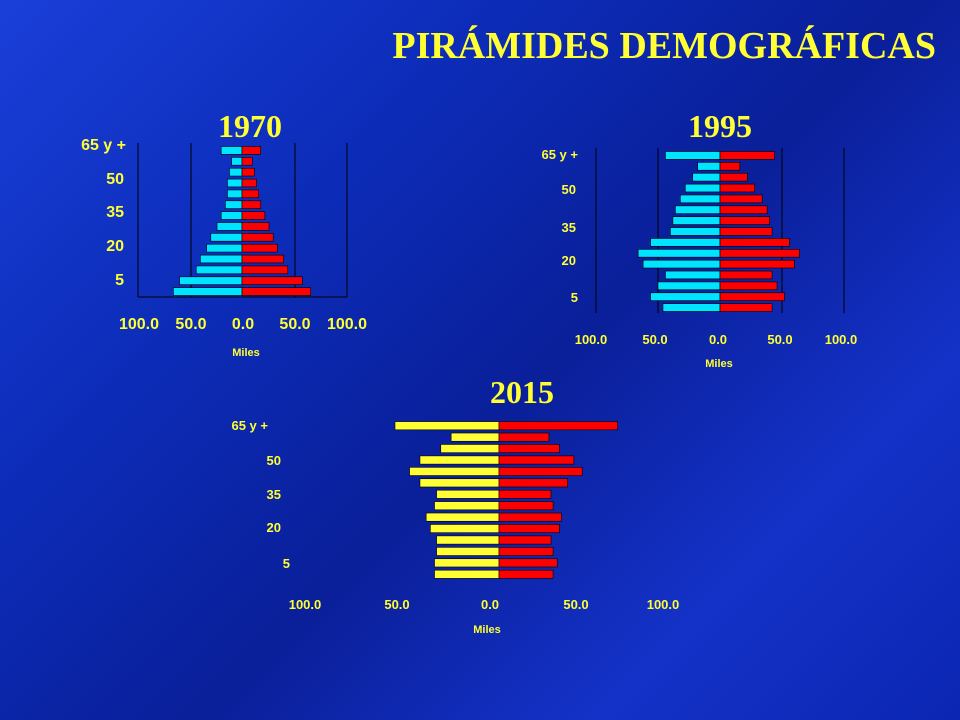 This screenshot has width=960, height=720. Describe the element at coordinates (191, 324) in the screenshot. I see `x-tick-1970-1: 50.0` at that location.